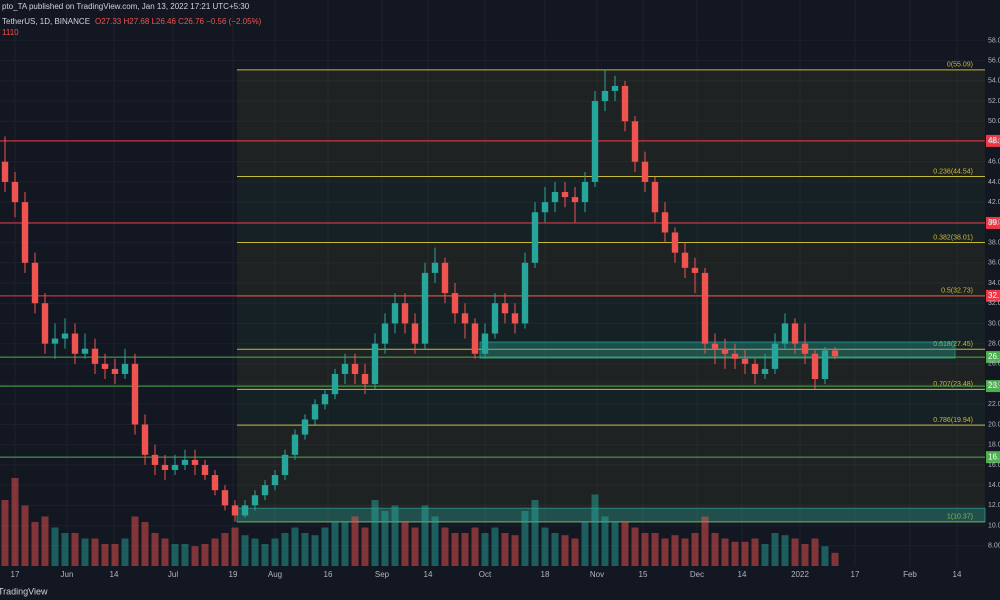 This screenshot has height=600, width=1000. What do you see at coordinates (500, 592) in the screenshot?
I see `footer-bar` at bounding box center [500, 592].